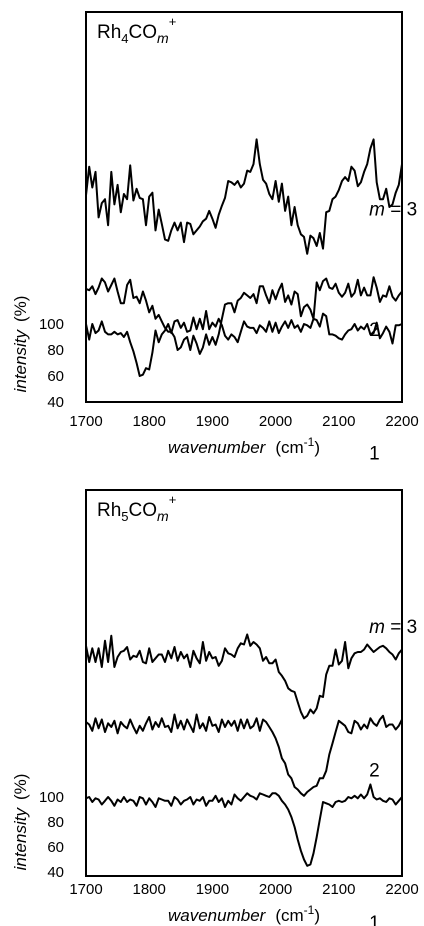  What do you see at coordinates (136, 508) in the screenshot?
I see `panel-title: Rh5COm+` at bounding box center [136, 508].